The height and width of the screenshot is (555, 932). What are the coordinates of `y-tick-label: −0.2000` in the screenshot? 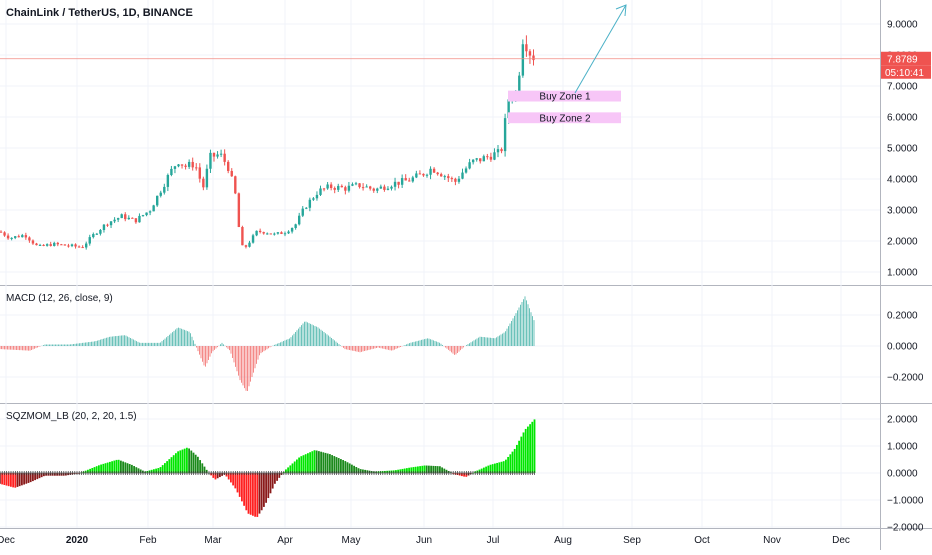 It's located at (905, 378).